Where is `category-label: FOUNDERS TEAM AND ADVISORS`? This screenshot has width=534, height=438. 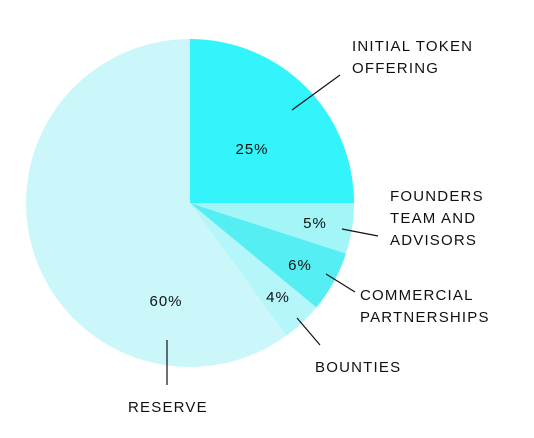
category-label: FOUNDERS TEAM AND ADVISORS is located at coordinates (437, 218).